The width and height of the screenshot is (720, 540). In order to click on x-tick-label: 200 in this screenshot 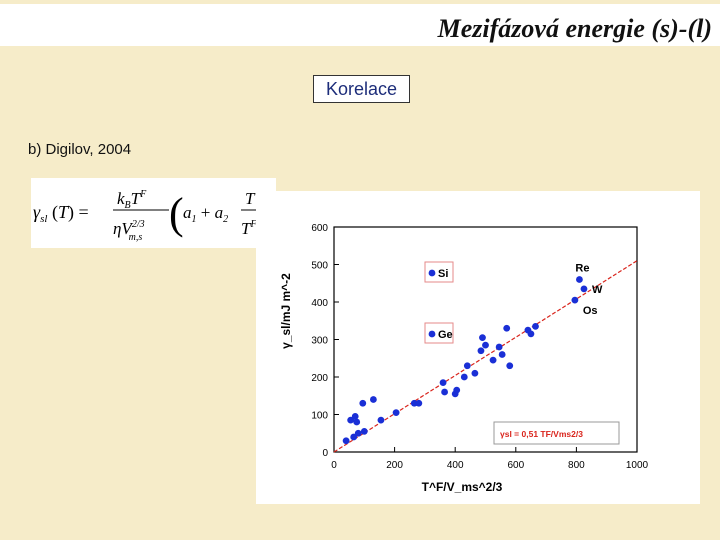, I will do `click(394, 465)`.